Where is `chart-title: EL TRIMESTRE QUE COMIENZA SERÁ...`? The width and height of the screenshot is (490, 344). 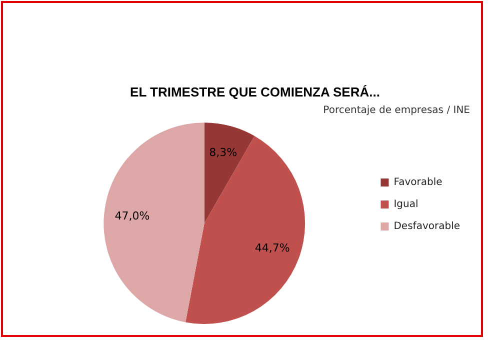
chart-title: EL TRIMESTRE QUE COMIENZA SERÁ... is located at coordinates (255, 92).